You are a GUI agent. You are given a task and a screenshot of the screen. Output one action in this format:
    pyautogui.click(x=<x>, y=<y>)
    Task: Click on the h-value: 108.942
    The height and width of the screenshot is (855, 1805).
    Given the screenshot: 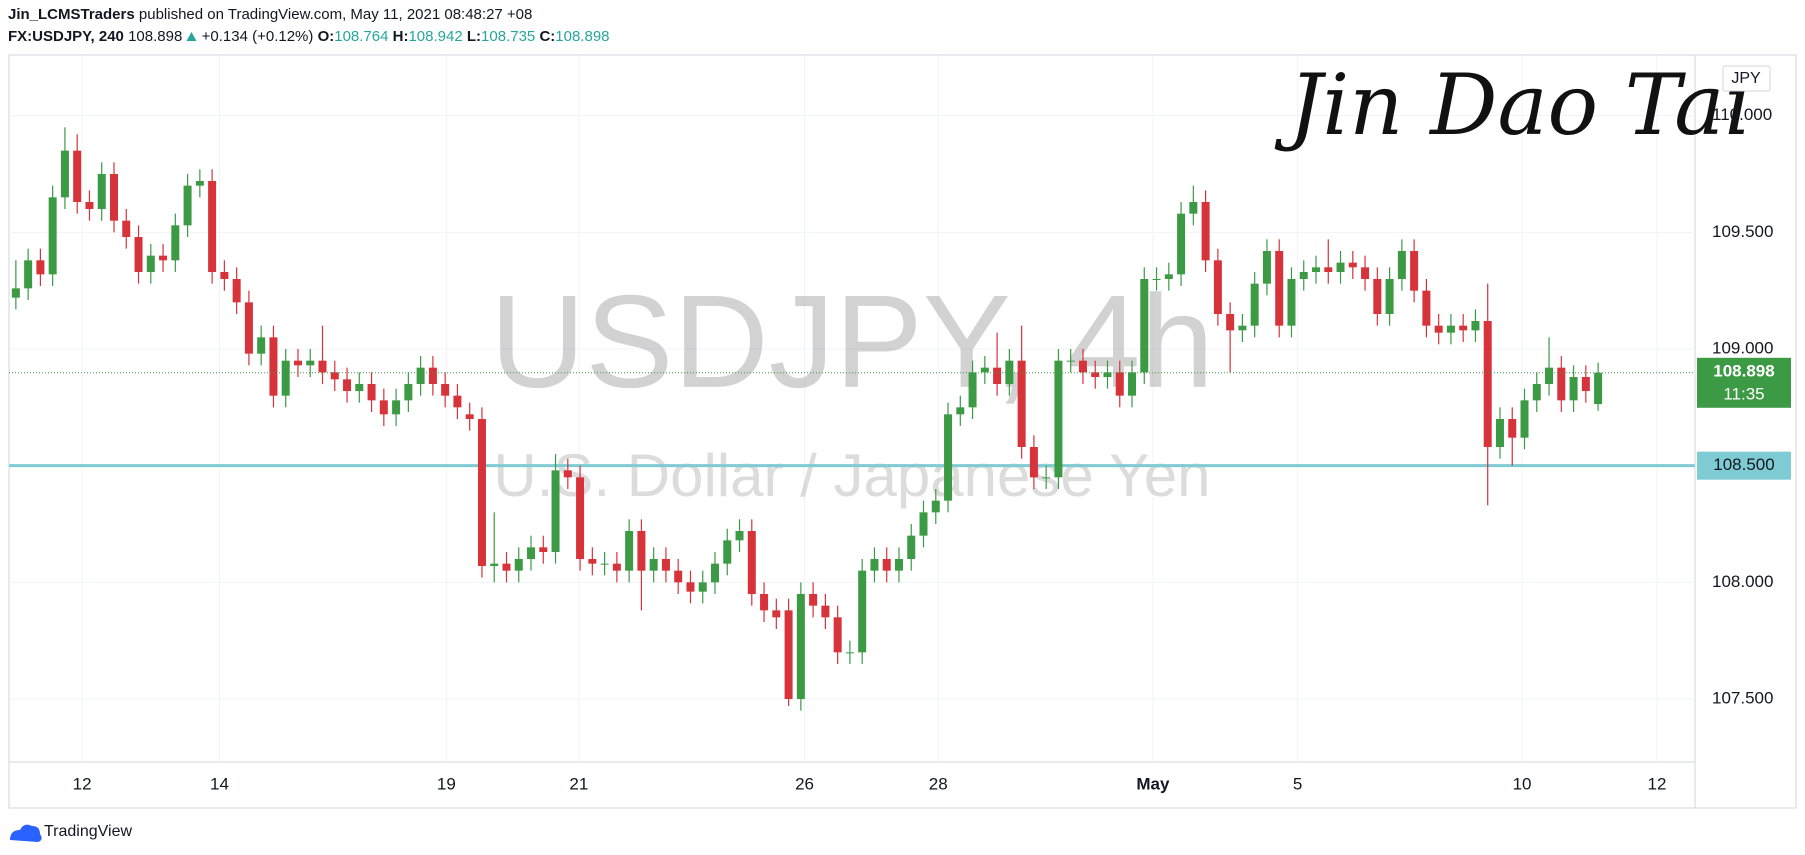 What is the action you would take?
    pyautogui.click(x=435, y=36)
    